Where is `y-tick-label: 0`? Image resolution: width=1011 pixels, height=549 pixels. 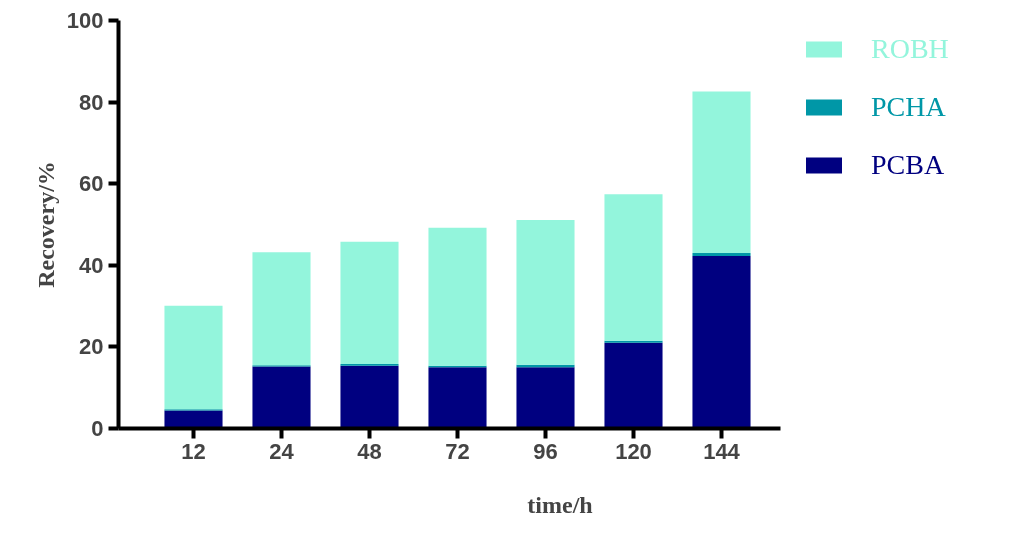
y-tick-label: 0 is located at coordinates (97, 428).